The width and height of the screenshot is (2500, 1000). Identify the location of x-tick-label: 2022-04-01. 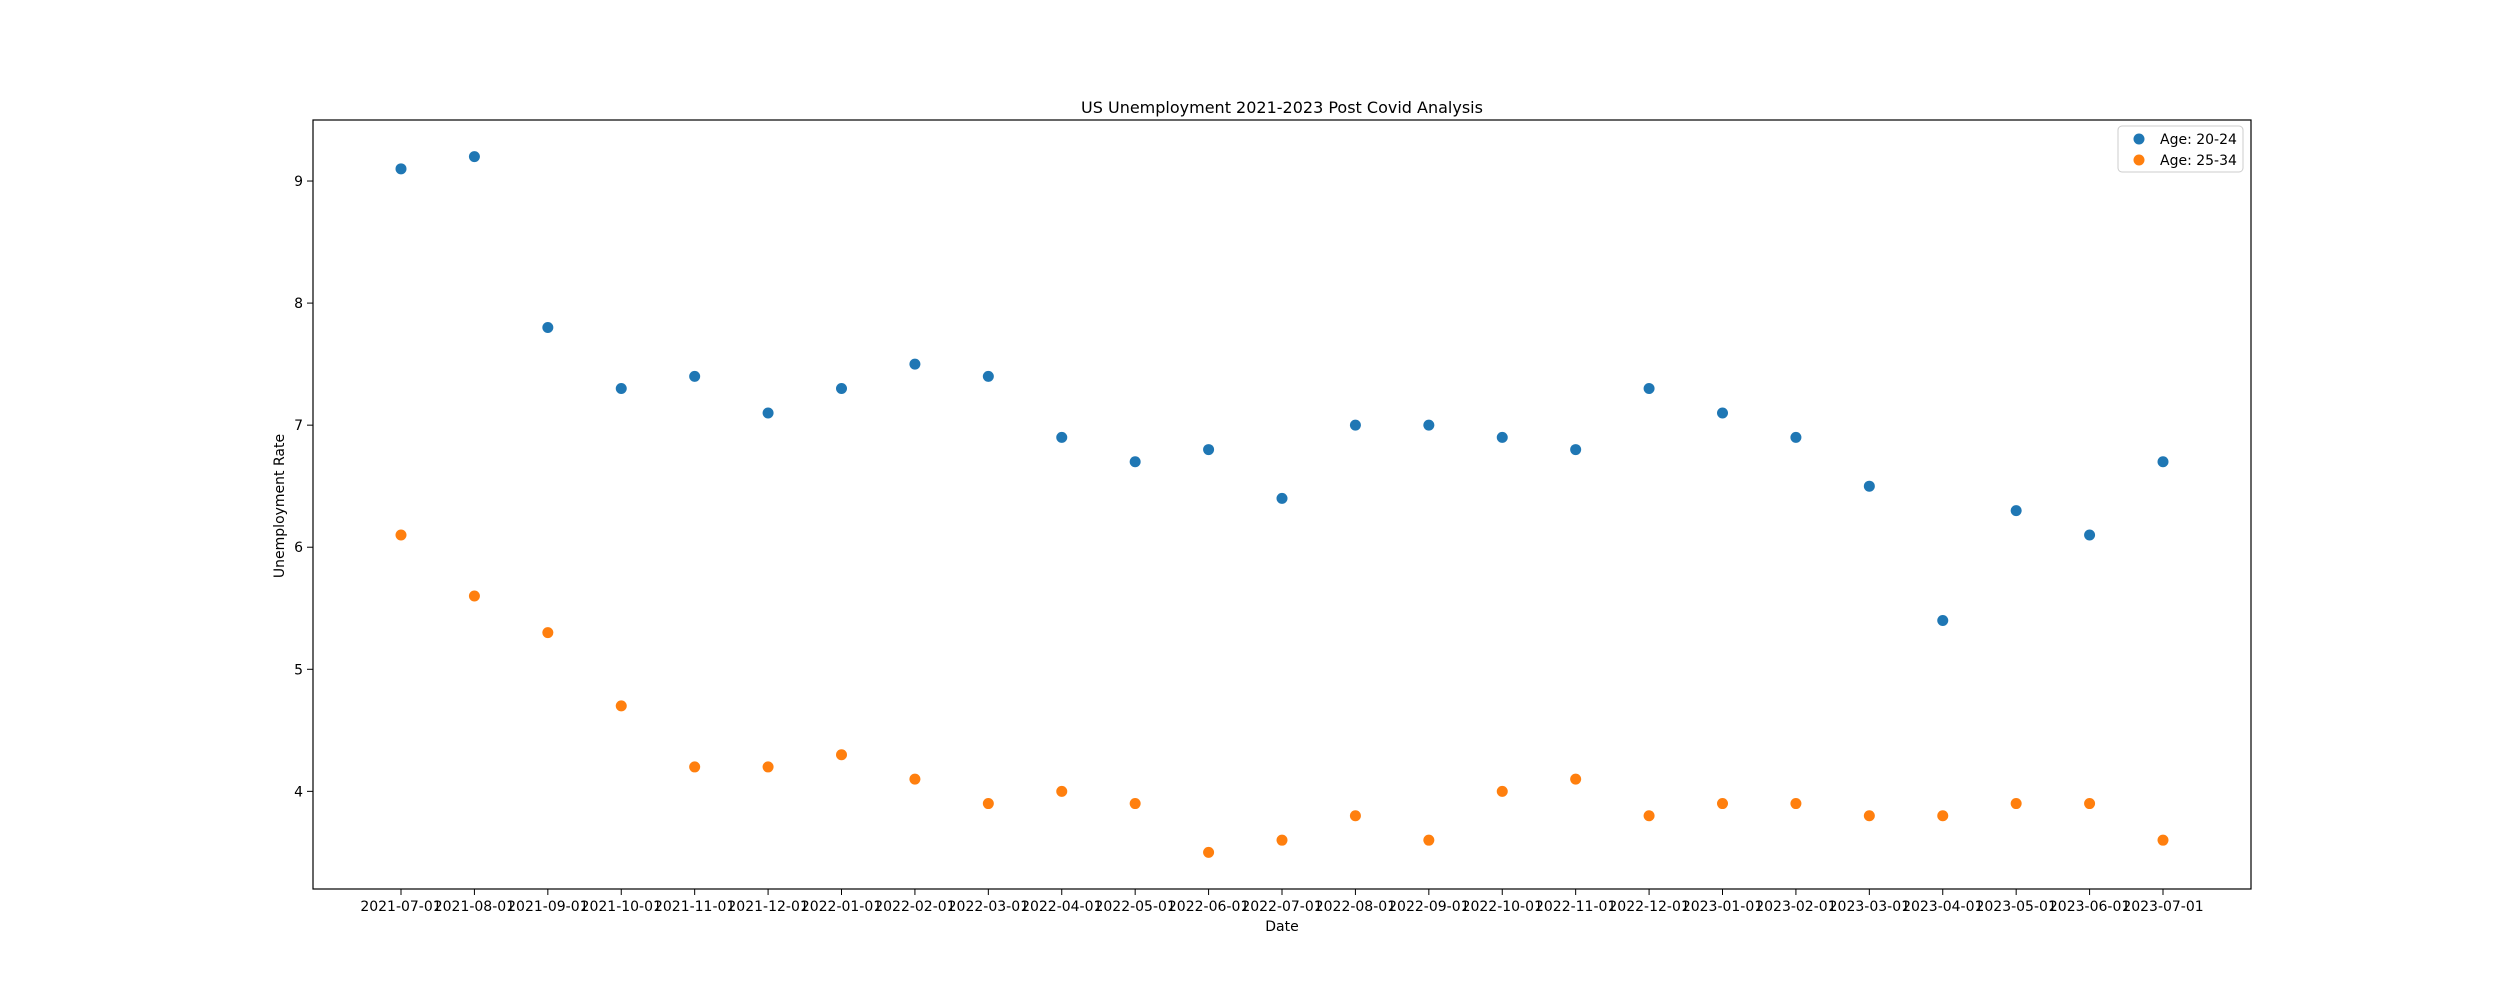
(1061, 907).